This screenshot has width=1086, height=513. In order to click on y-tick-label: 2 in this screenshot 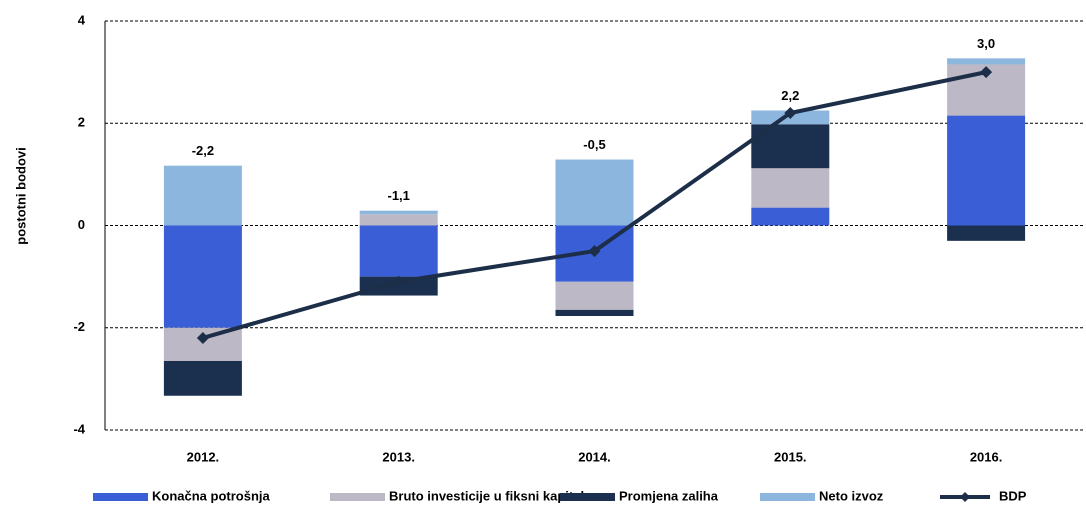, I will do `click(81, 122)`.